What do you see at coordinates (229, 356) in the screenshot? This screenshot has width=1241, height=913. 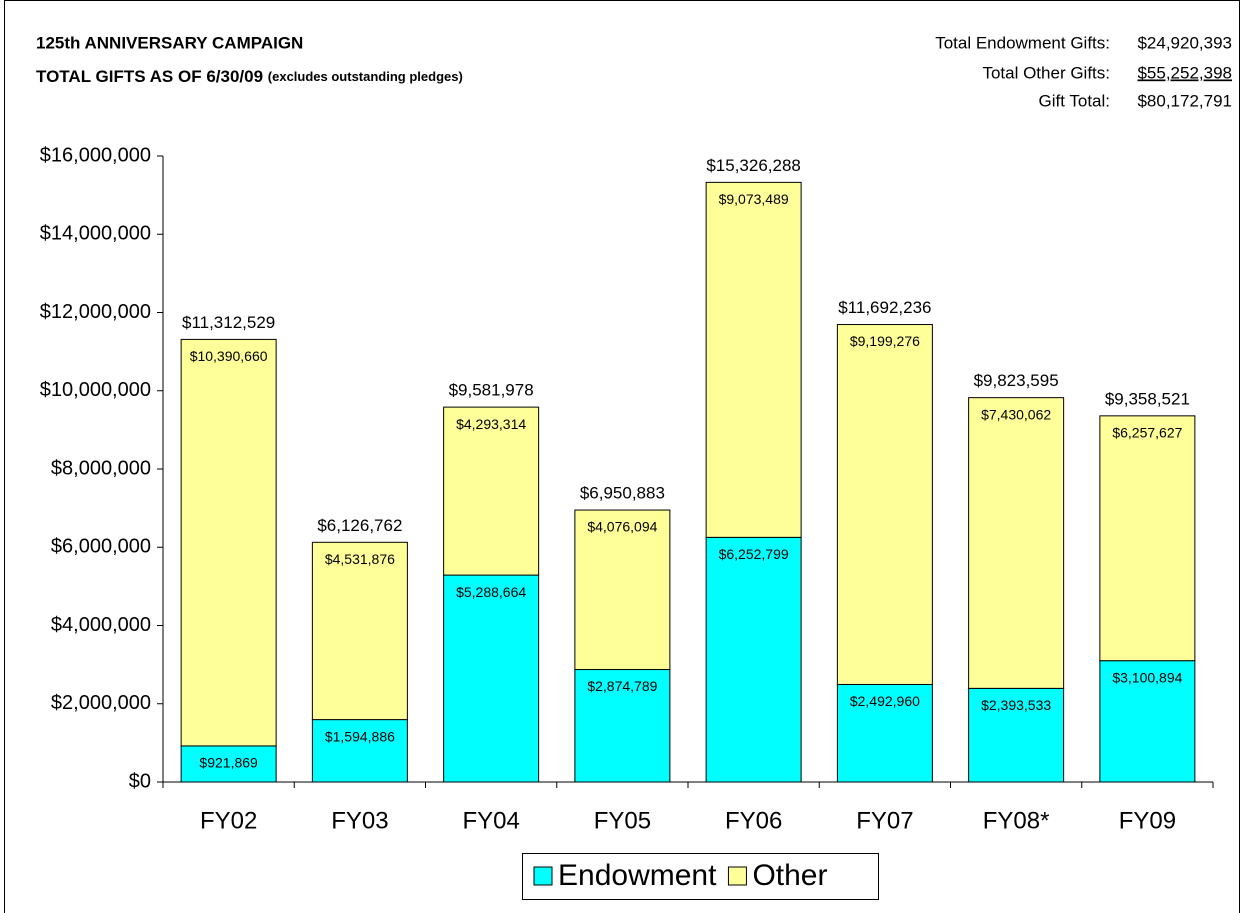 I see `value-label: $10,390,660` at bounding box center [229, 356].